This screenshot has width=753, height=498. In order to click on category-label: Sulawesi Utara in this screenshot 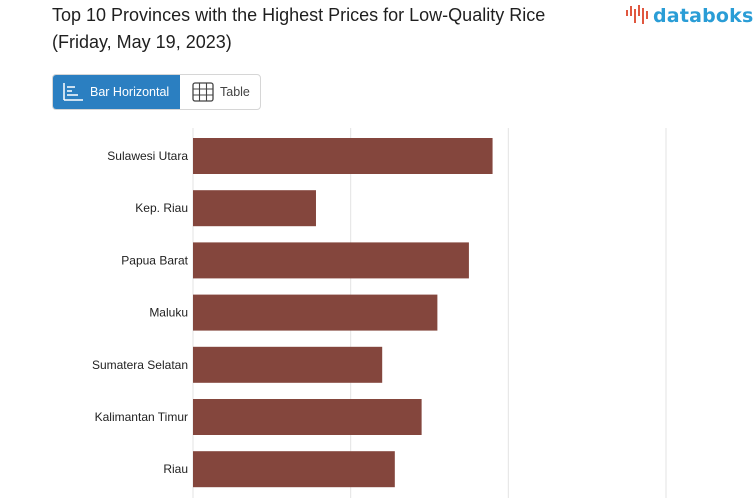, I will do `click(147, 156)`.